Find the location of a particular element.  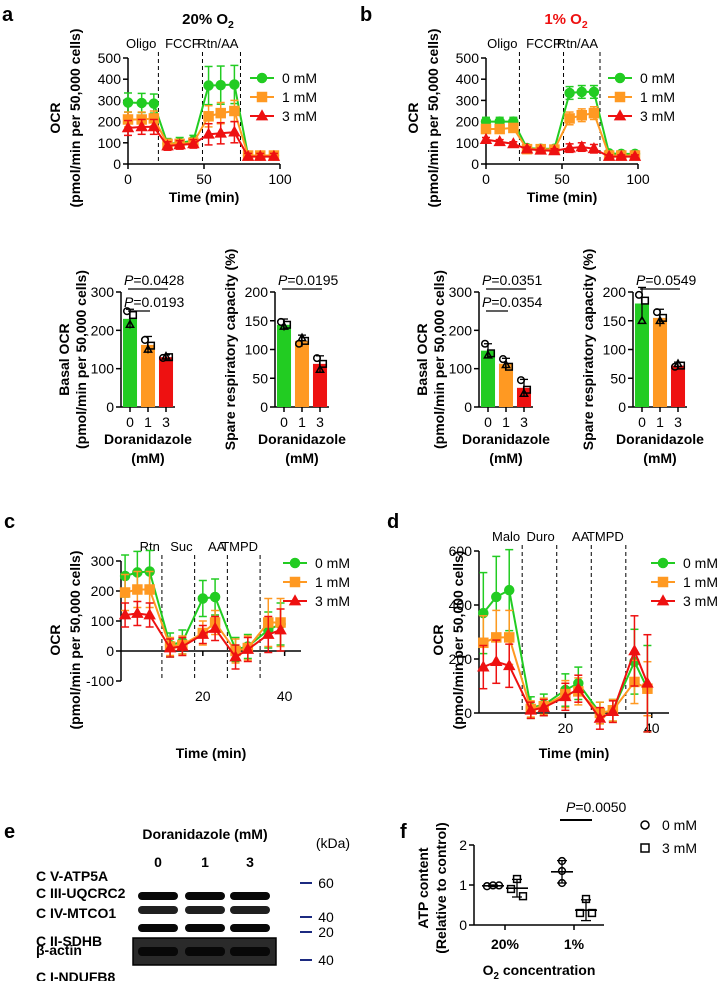

y-tick-label: 1 is located at coordinates (463, 885).